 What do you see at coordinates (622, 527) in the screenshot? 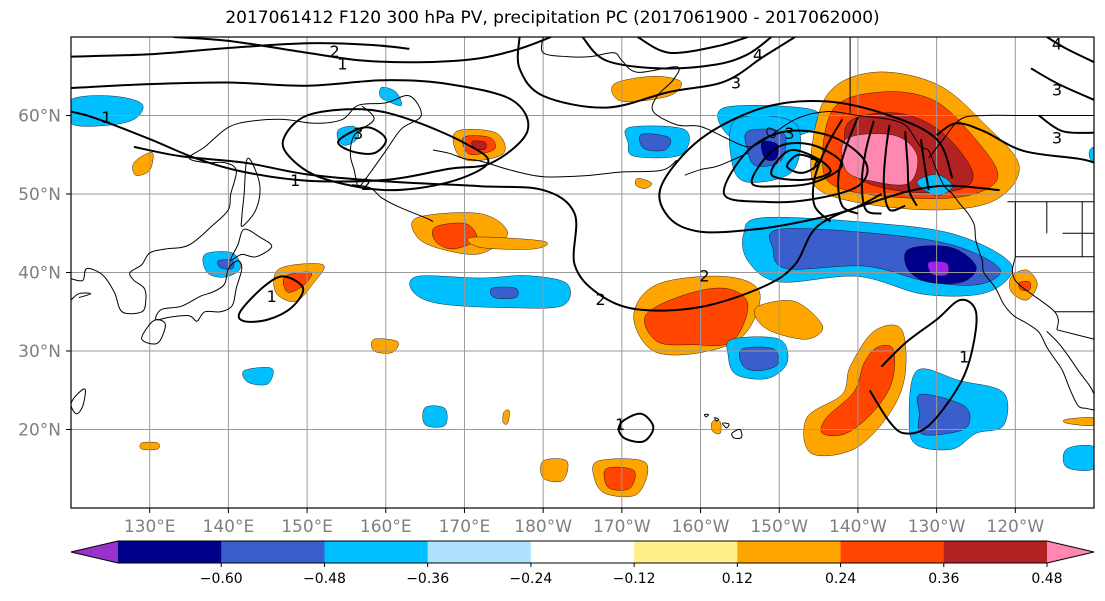
I see `lon-tick-label: 170°W` at bounding box center [622, 527].